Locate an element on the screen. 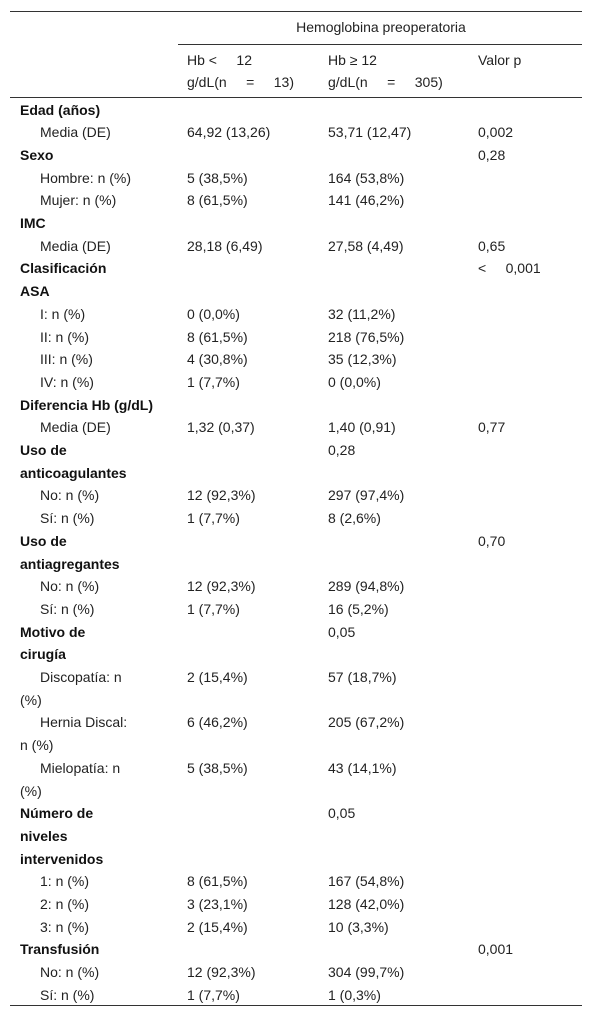  column-header: g/dL(n = 305) is located at coordinates (385, 82).